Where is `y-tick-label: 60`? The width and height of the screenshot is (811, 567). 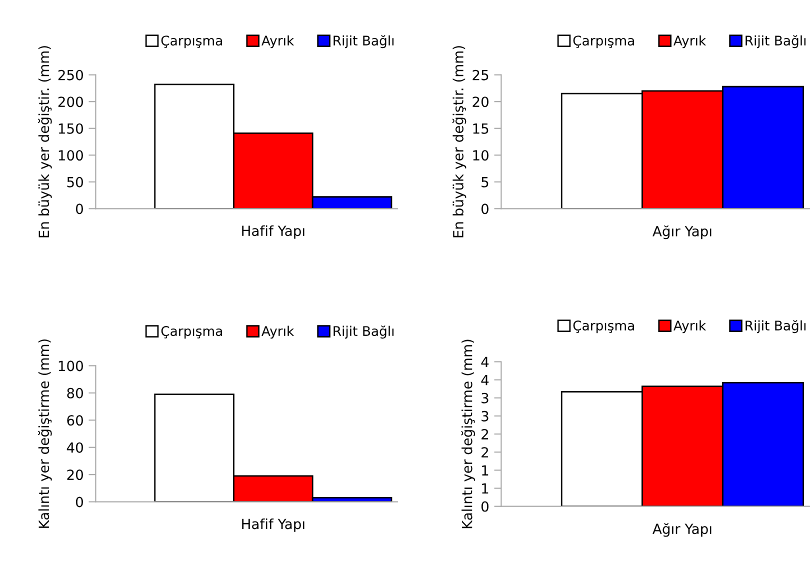
y-tick-label: 60 is located at coordinates (75, 420).